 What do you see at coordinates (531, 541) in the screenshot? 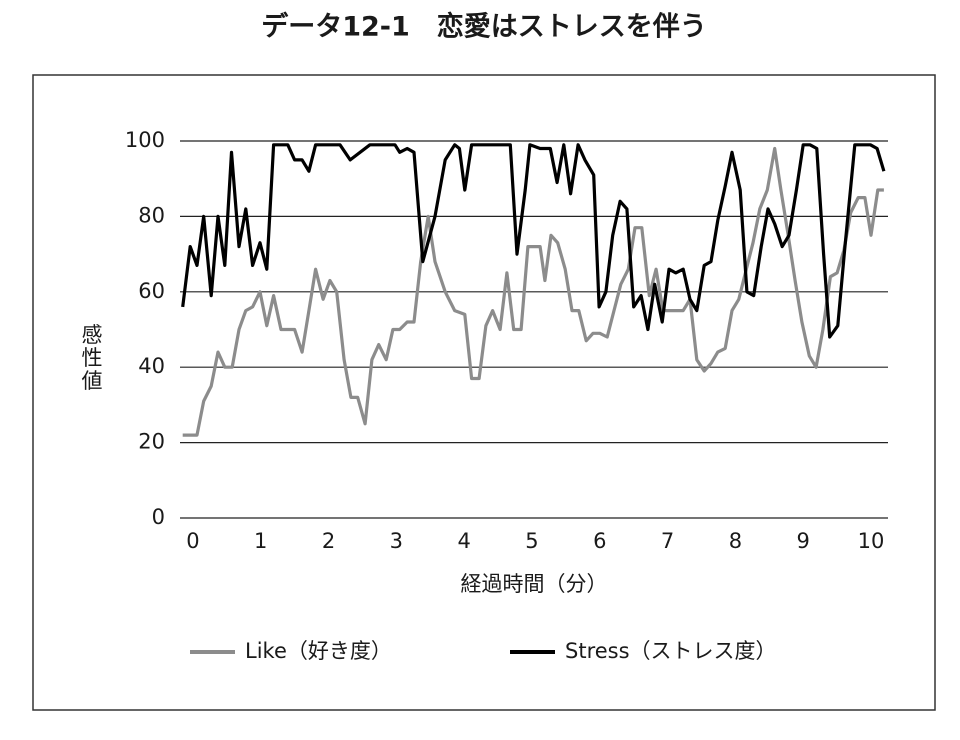
I see `x-tick-label: 5` at bounding box center [531, 541].